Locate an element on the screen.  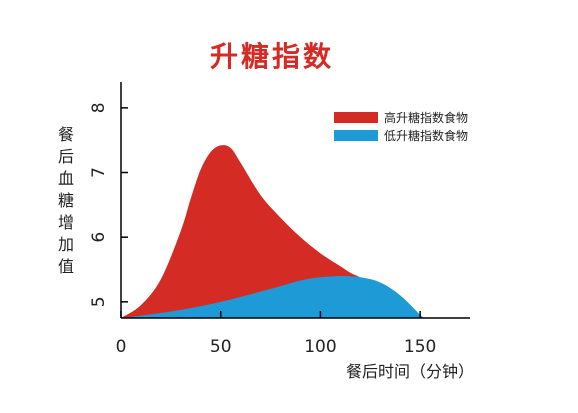
y-tick-label-0: 5 is located at coordinates (99, 301).